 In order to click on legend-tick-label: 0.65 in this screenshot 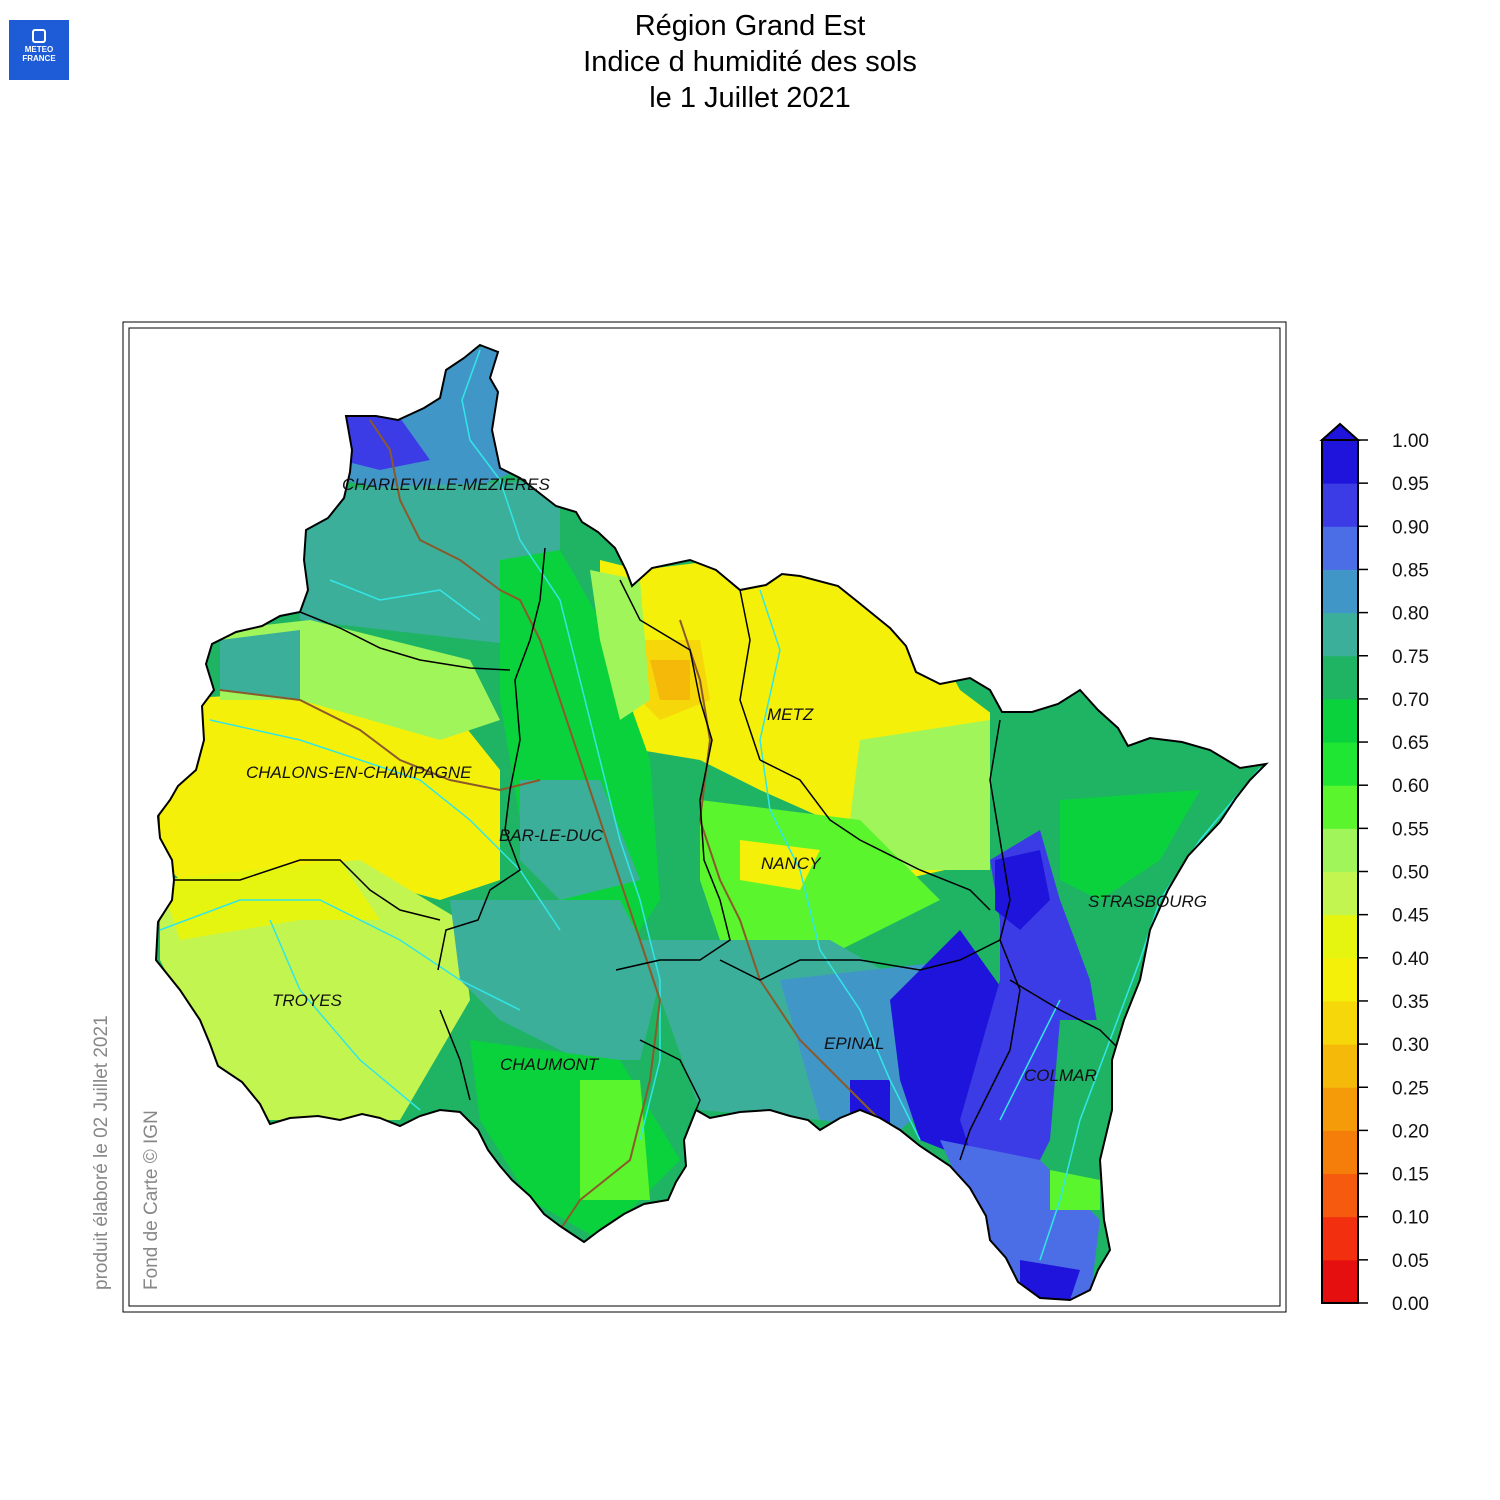, I will do `click(1410, 743)`.